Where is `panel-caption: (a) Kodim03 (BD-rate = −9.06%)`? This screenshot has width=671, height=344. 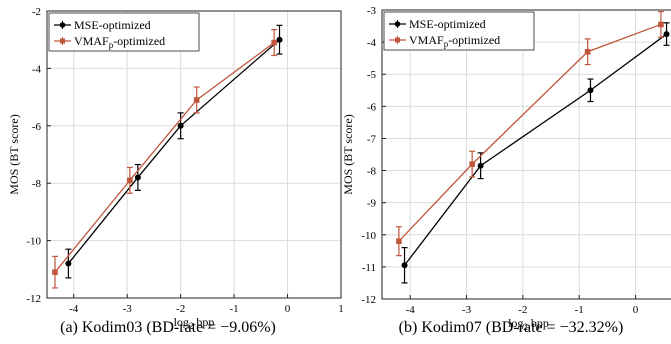
panel-caption: (a) Kodim03 (BD-rate = −9.06%) is located at coordinates (168, 327).